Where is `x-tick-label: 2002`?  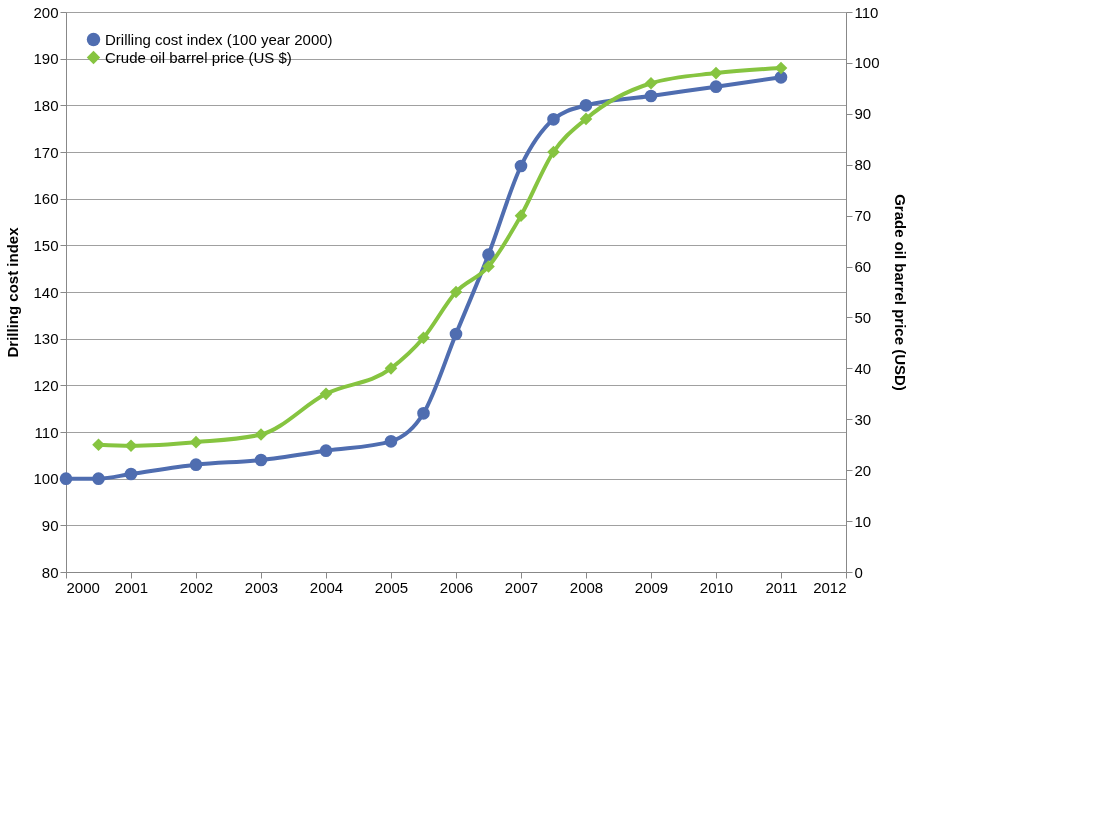 x-tick-label: 2002 is located at coordinates (196, 587).